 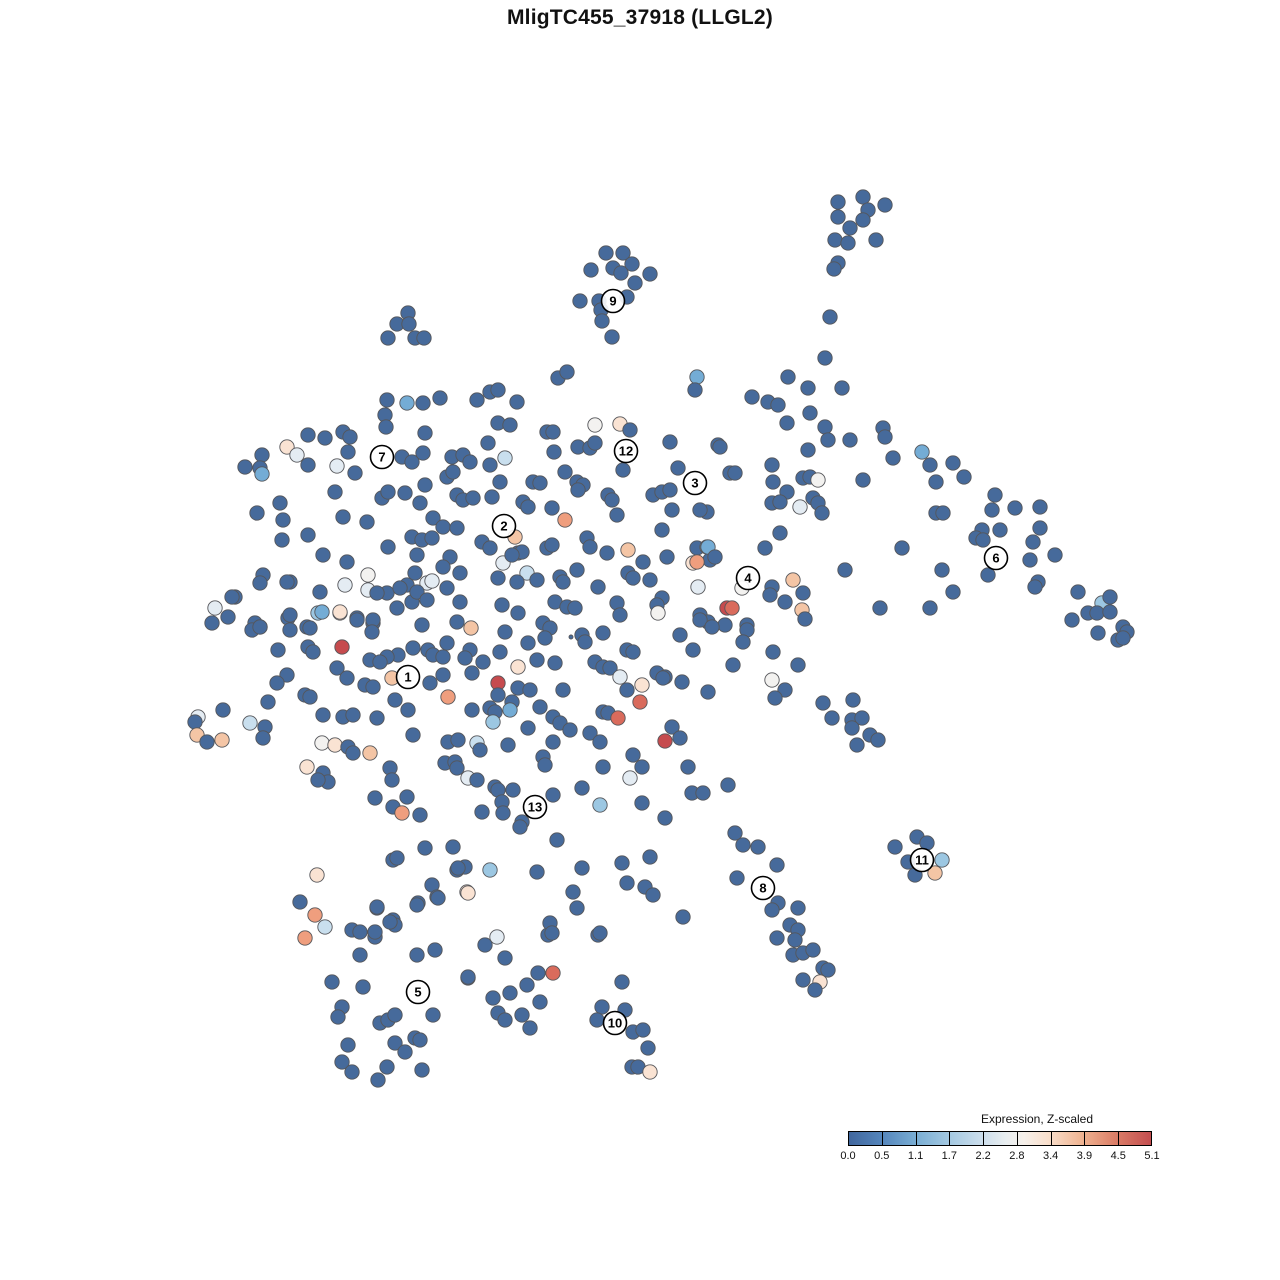 I want to click on legend-gradient-bar, so click(x=1000, y=1138).